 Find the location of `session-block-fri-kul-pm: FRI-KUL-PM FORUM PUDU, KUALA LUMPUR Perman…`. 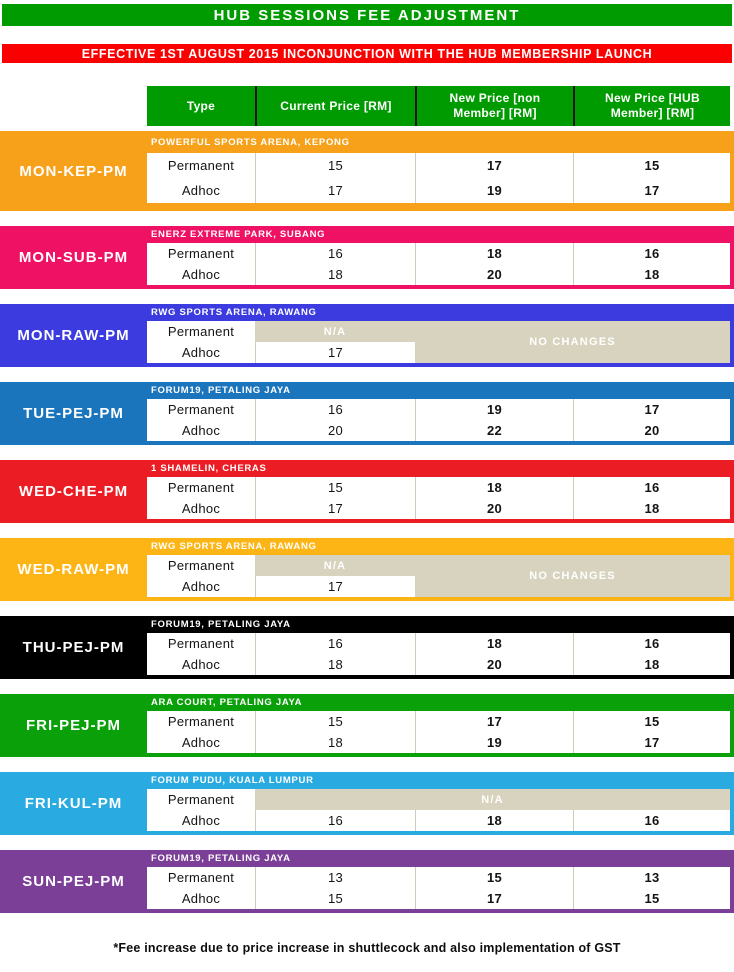

session-block-fri-kul-pm: FRI-KUL-PM FORUM PUDU, KUALA LUMPUR Perman… is located at coordinates (367, 803).